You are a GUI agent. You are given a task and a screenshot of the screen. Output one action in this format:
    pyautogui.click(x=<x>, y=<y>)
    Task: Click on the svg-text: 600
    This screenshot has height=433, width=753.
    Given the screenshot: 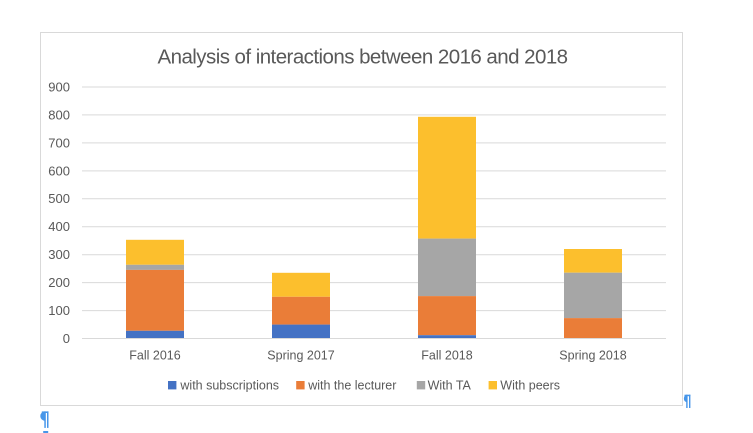 What is the action you would take?
    pyautogui.click(x=59, y=170)
    